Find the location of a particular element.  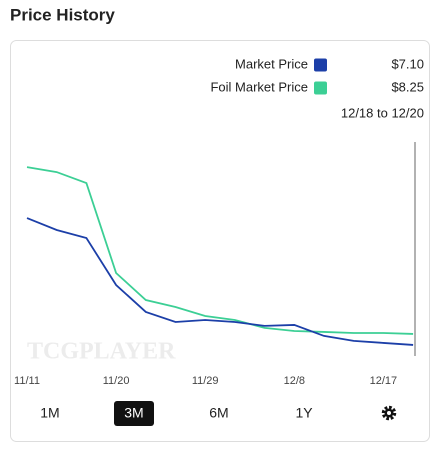

range-button: 1M is located at coordinates (49, 413).